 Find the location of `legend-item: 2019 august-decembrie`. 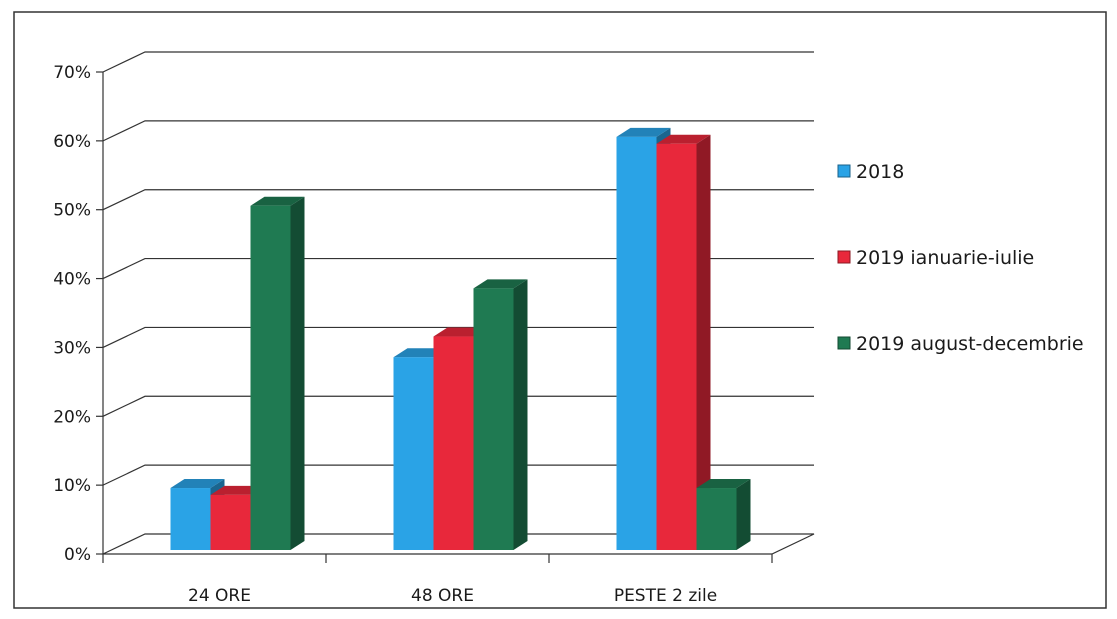

legend-item: 2019 august-decembrie is located at coordinates (960, 344).